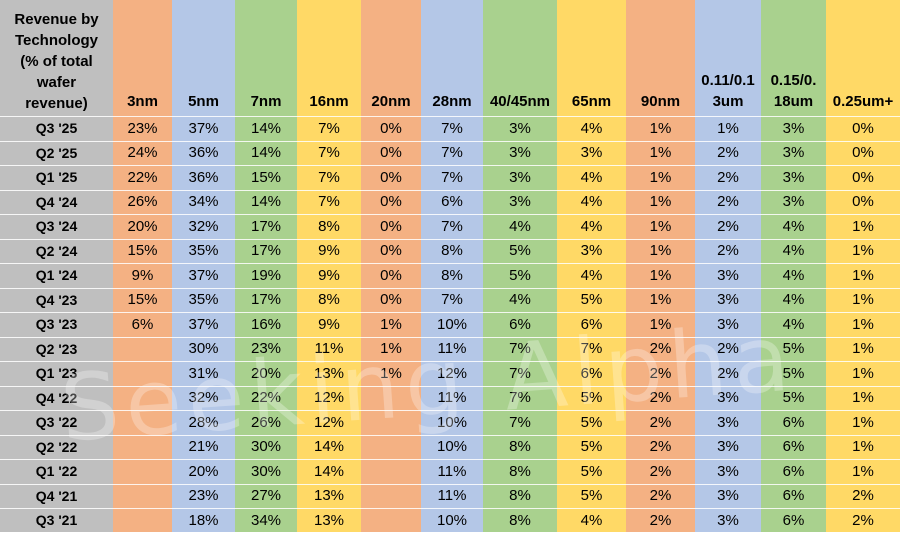  What do you see at coordinates (728, 91) in the screenshot?
I see `column-header: 0.11/0.1 3um` at bounding box center [728, 91].